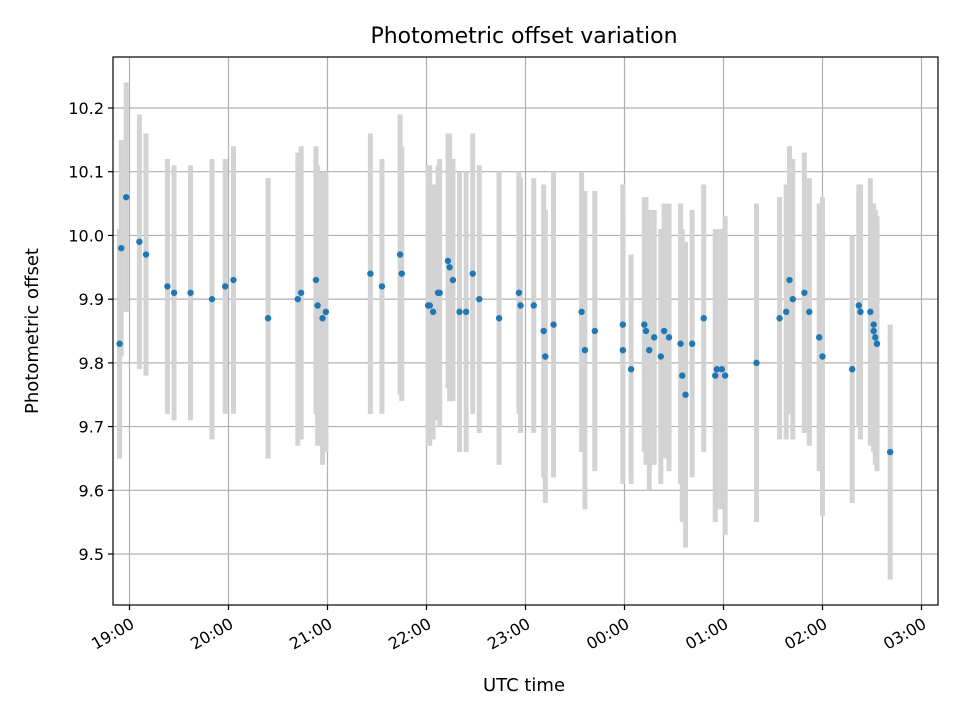  I want to click on y-axis-title: Photometric offset, so click(32, 331).